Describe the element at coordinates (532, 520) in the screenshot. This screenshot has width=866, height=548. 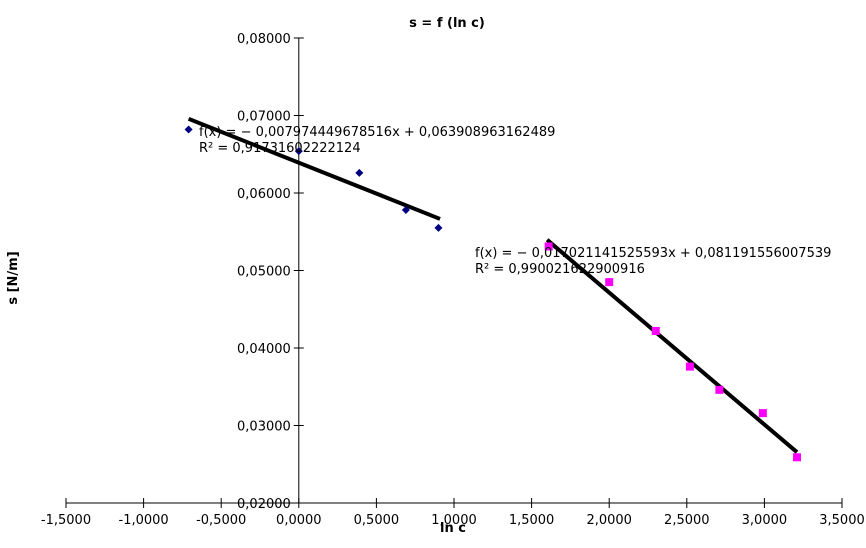
I see `x-tick-label: 1,5000` at that location.